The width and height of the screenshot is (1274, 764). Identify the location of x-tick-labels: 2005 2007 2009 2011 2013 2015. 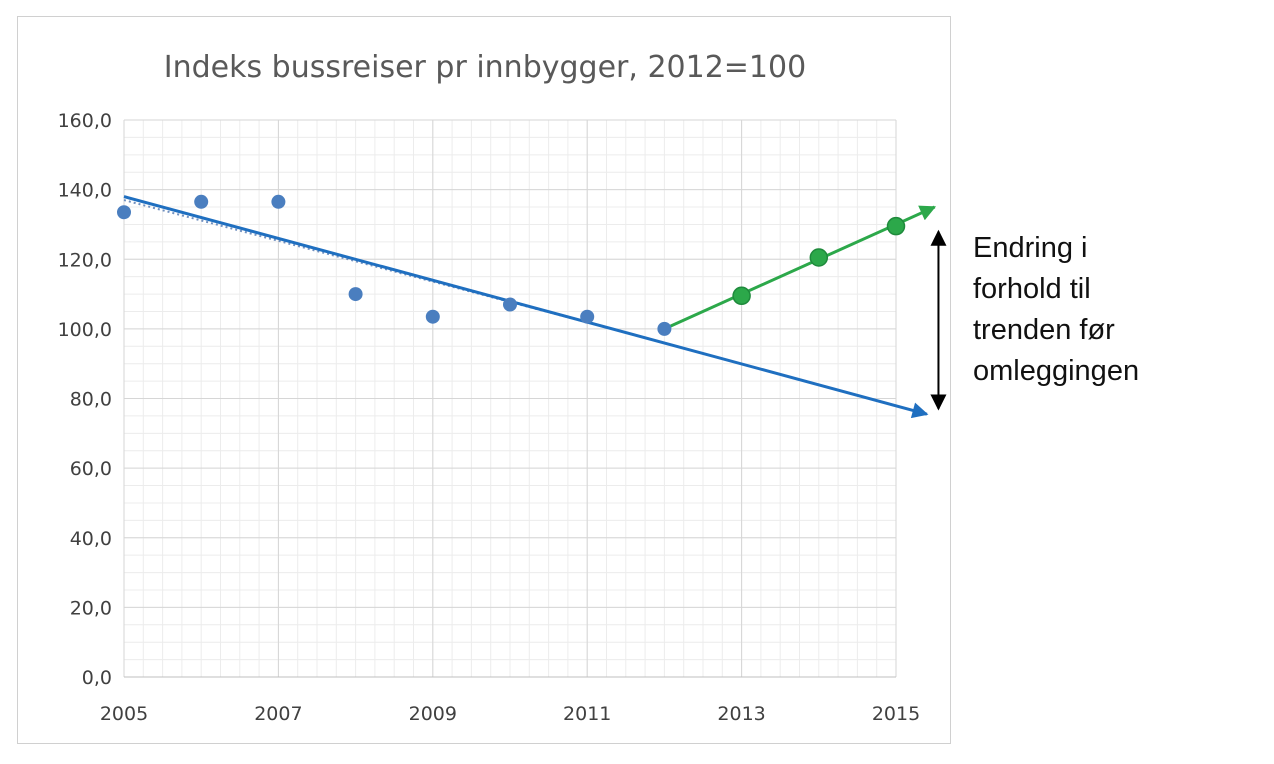
(510, 714).